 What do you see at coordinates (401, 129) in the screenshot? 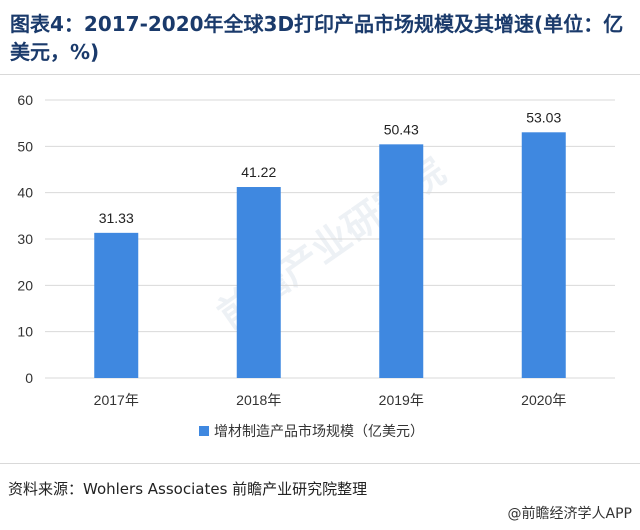
I see `data-label: 50.43` at bounding box center [401, 129].